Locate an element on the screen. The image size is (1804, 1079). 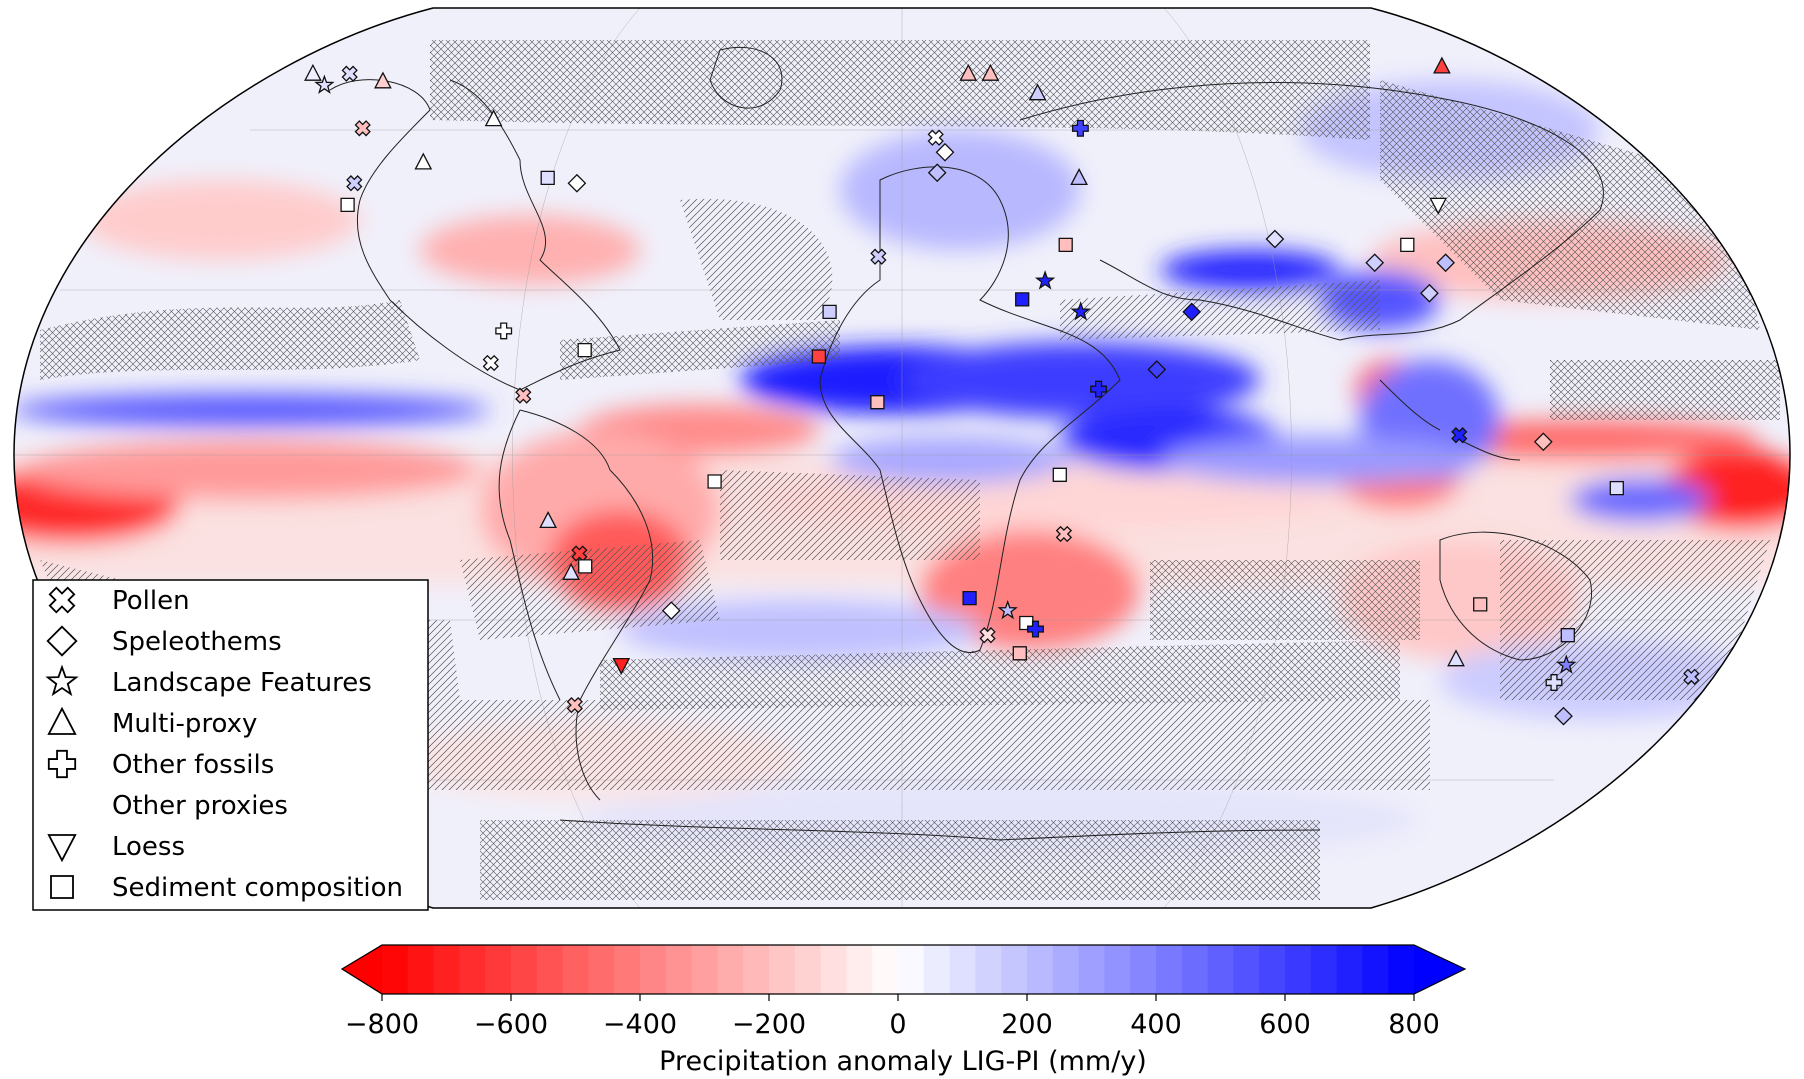
legend-label: Other proxies is located at coordinates (200, 806).